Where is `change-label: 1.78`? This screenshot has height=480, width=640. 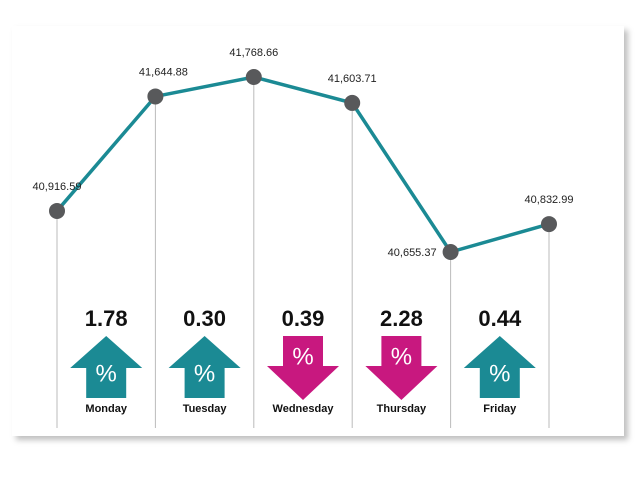
change-label: 1.78 is located at coordinates (106, 318).